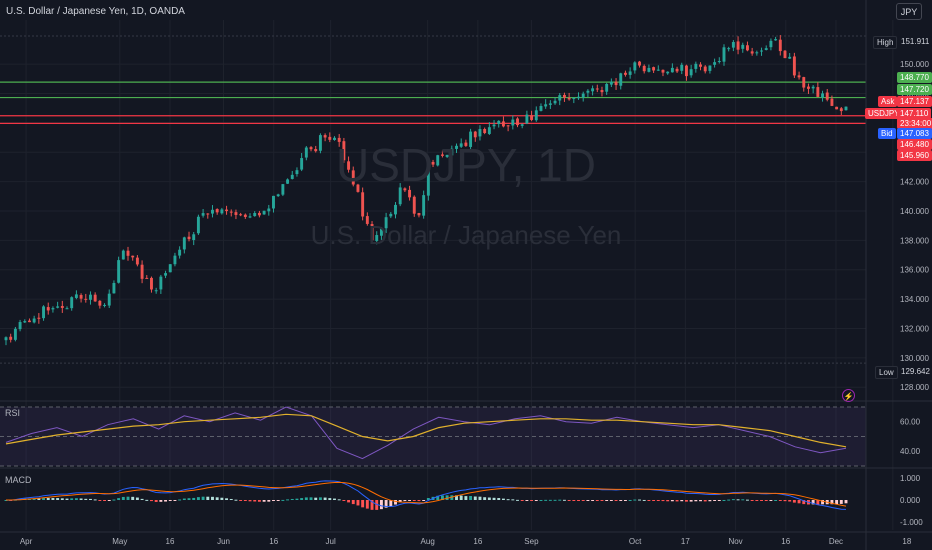  I want to click on low-label-tag: Low, so click(886, 372).